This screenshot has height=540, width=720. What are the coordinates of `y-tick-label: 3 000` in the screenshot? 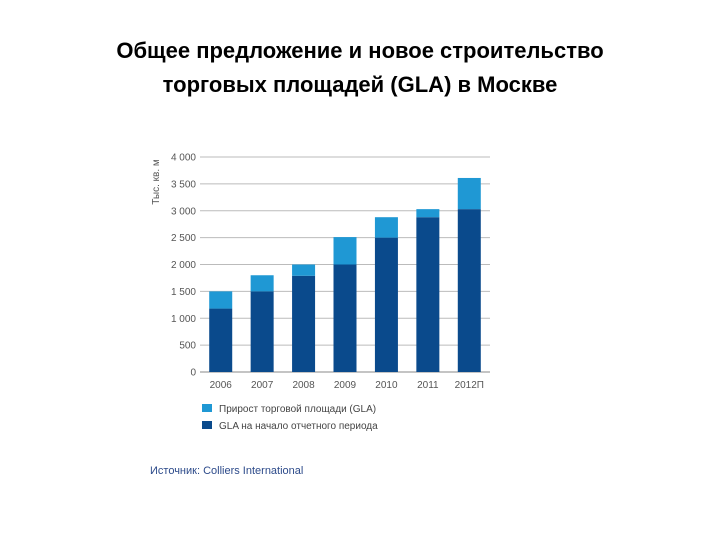 It's located at (183, 211).